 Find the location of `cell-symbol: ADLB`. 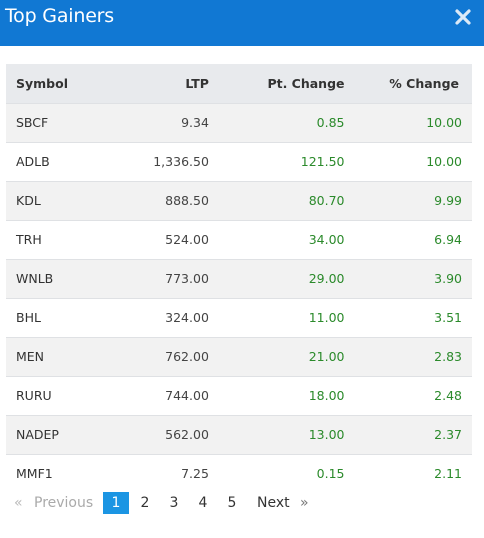

cell-symbol: ADLB is located at coordinates (33, 161).